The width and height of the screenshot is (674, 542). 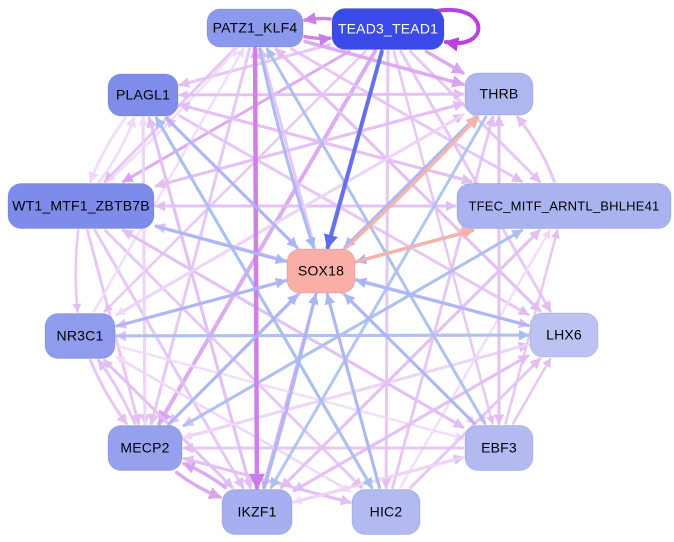 I want to click on edge-PLAGL1-to-SOX18, so click(x=231, y=182).